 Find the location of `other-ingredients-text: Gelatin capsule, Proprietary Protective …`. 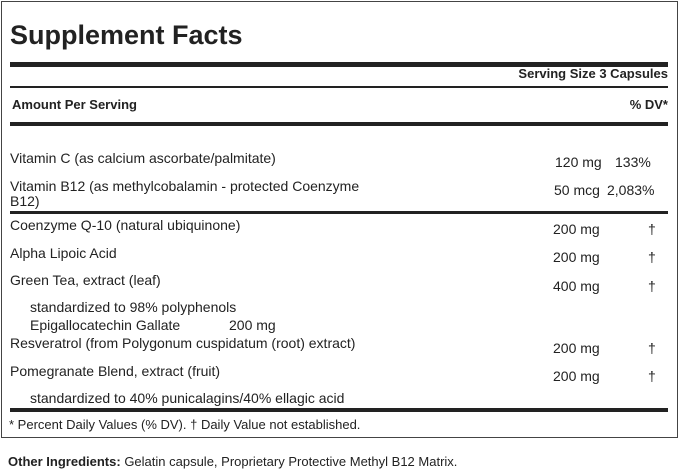

other-ingredients-text: Gelatin capsule, Proprietary Protective … is located at coordinates (291, 461).